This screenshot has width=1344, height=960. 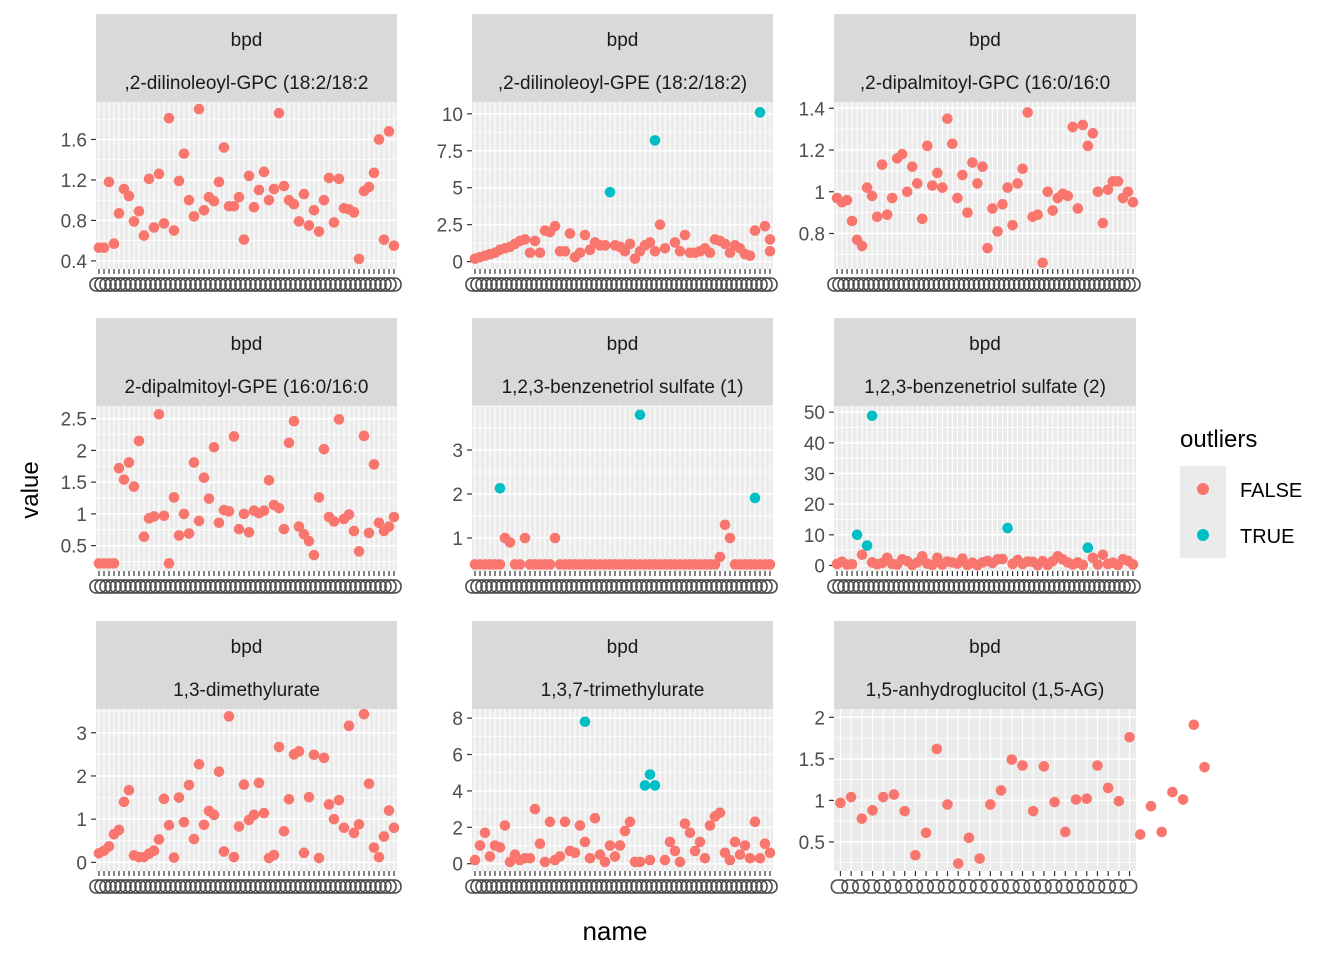 What do you see at coordinates (819, 566) in the screenshot?
I see `y-tick-label: 0` at bounding box center [819, 566].